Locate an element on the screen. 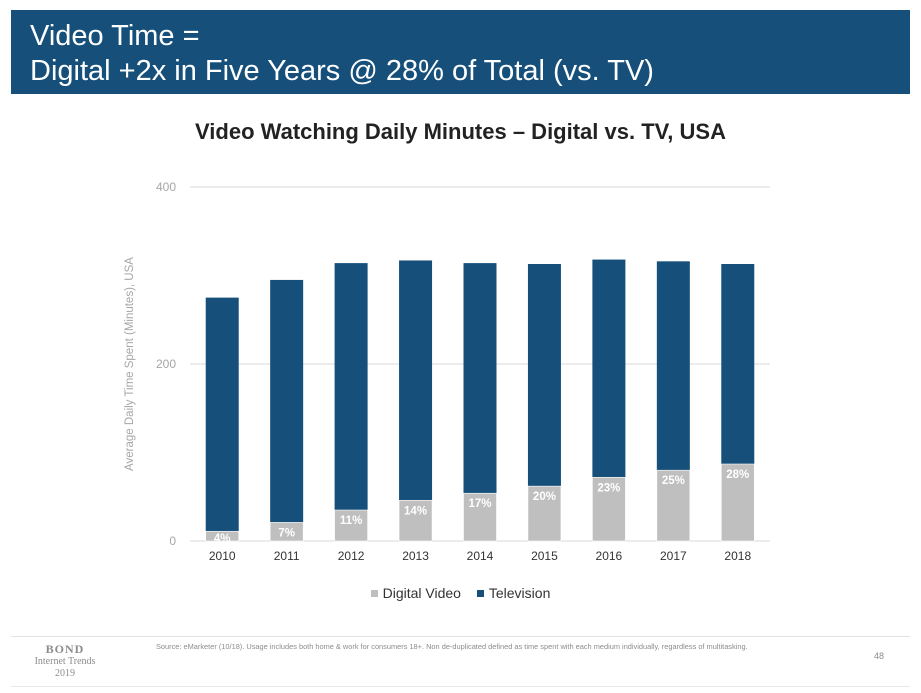 The height and width of the screenshot is (693, 921). y-tick-label: 400 is located at coordinates (166, 187).